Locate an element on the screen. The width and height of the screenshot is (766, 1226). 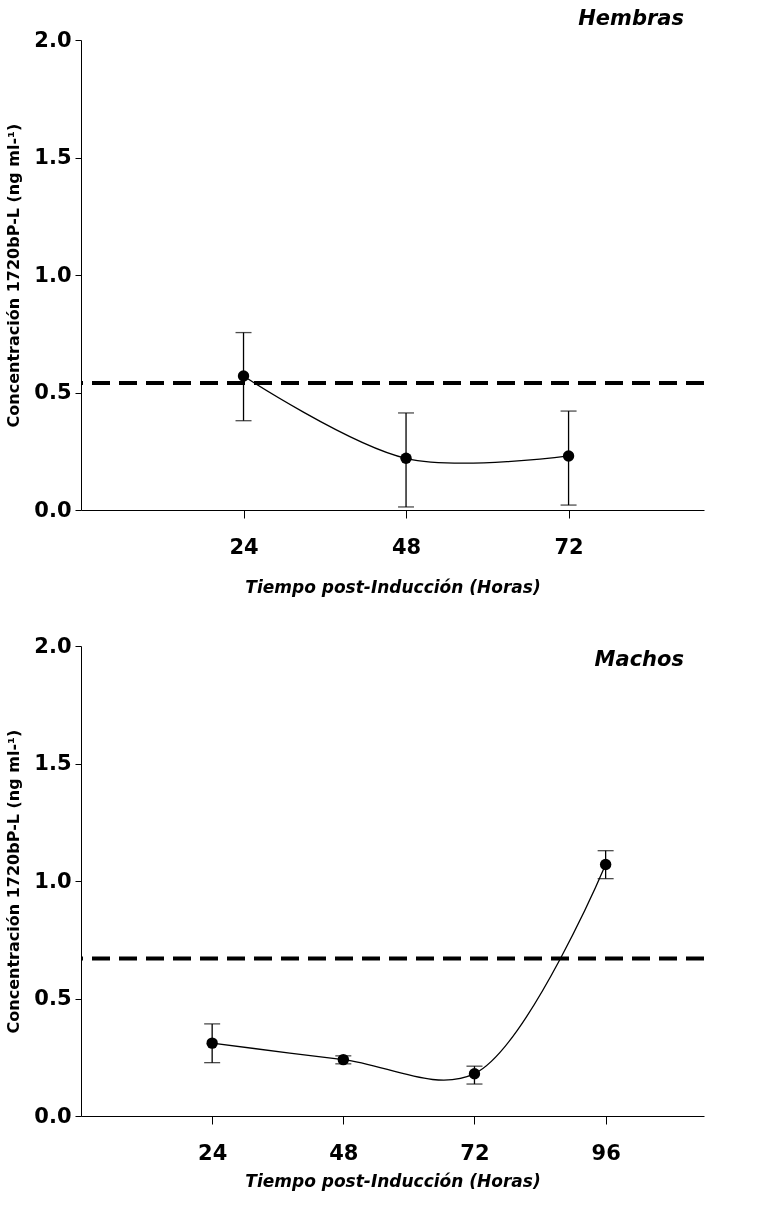
x-tick-label: 96 is located at coordinates (606, 1152).